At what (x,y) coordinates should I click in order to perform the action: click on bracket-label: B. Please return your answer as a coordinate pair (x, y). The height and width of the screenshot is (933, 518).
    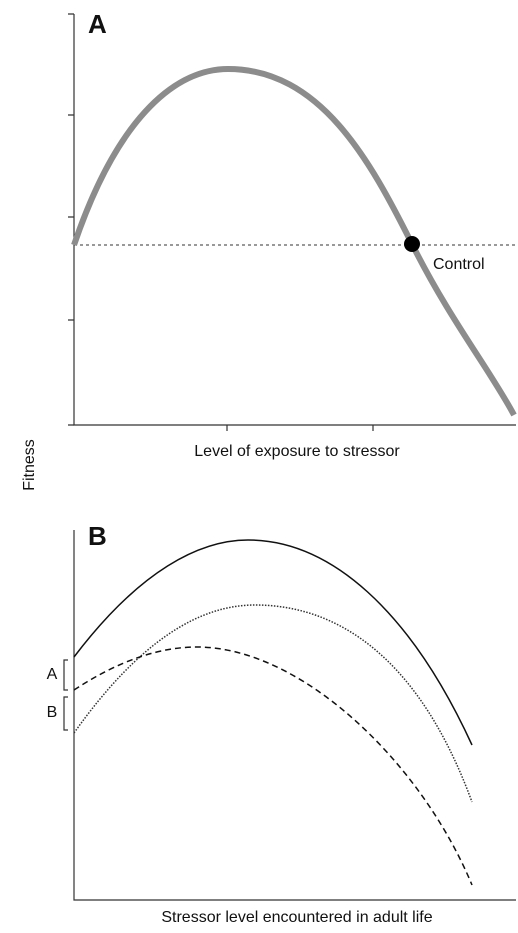
    Looking at the image, I should click on (52, 712).